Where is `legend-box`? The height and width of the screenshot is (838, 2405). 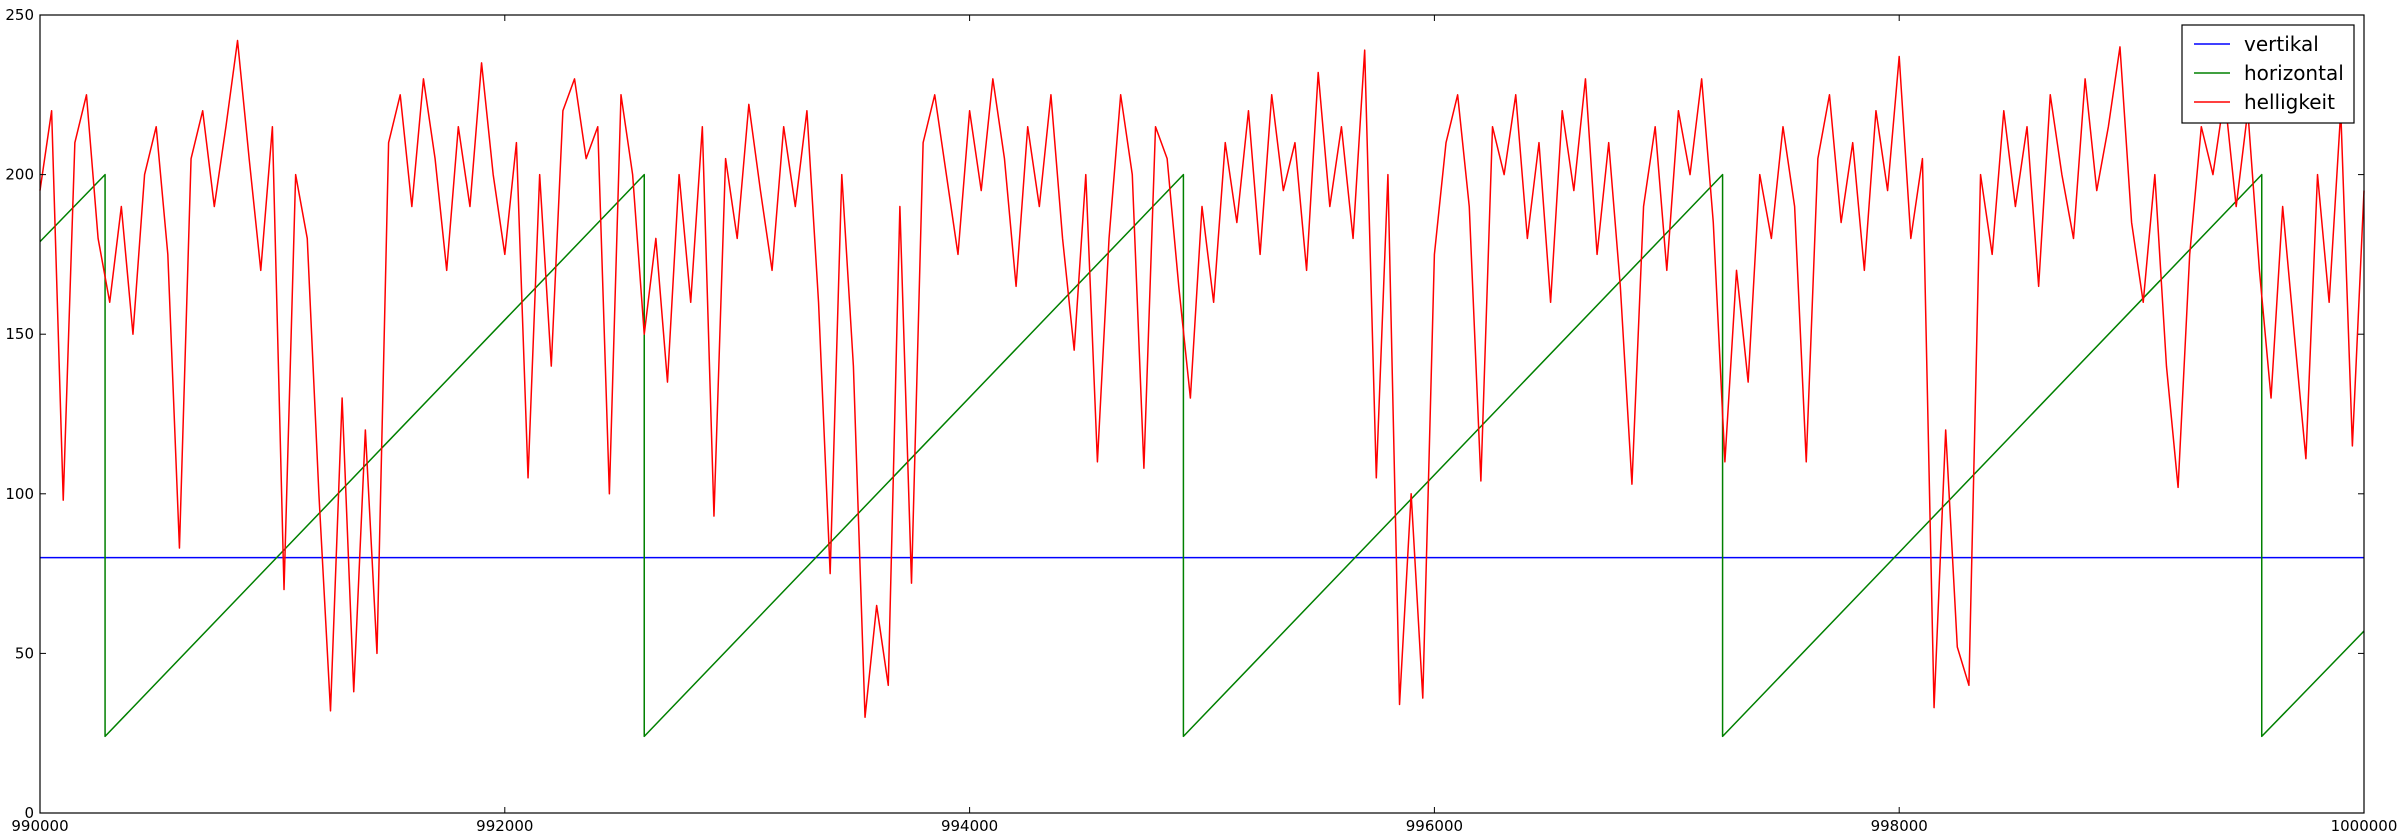
legend-box is located at coordinates (2268, 74).